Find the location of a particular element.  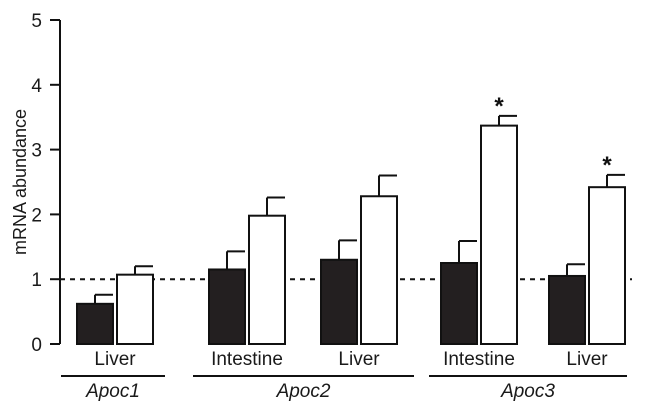

y-tick-label: 2 is located at coordinates (36, 215).